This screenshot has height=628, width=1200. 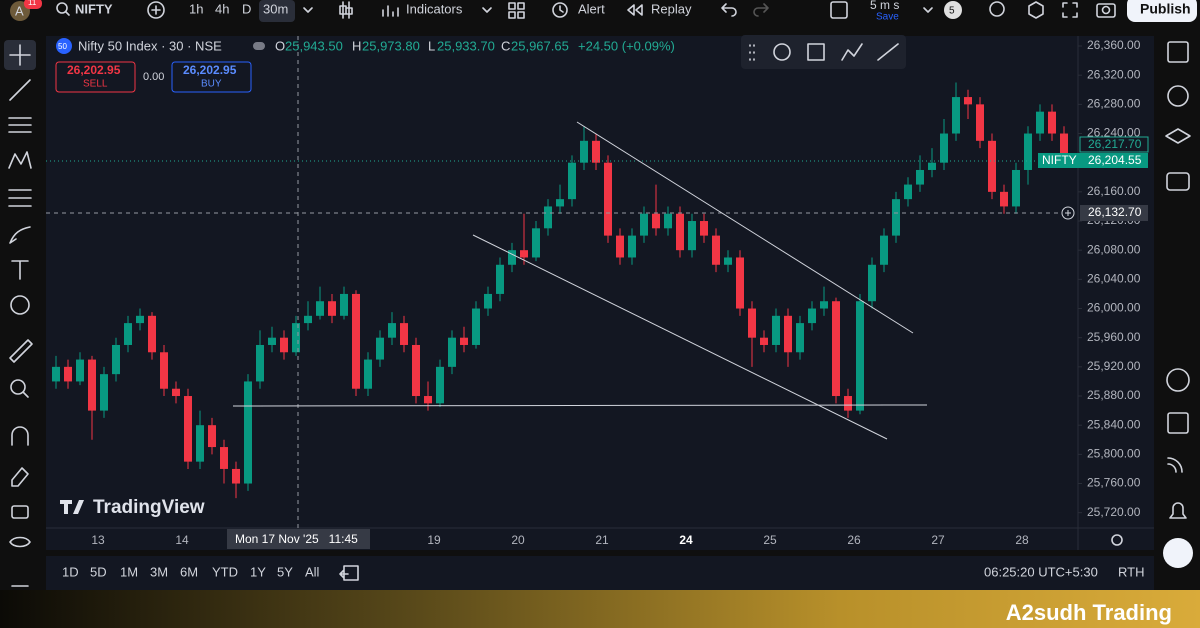 I want to click on range-button: YTD, so click(x=225, y=571).